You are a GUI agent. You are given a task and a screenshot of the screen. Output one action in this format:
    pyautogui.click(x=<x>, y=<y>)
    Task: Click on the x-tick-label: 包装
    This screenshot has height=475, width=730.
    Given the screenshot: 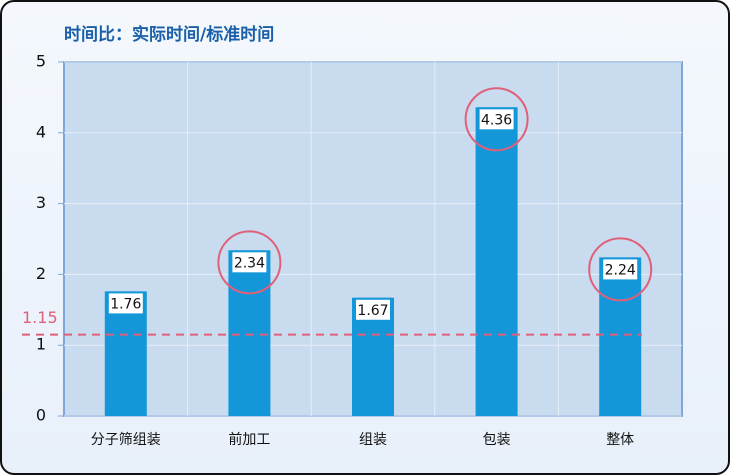 What is the action you would take?
    pyautogui.click(x=497, y=440)
    